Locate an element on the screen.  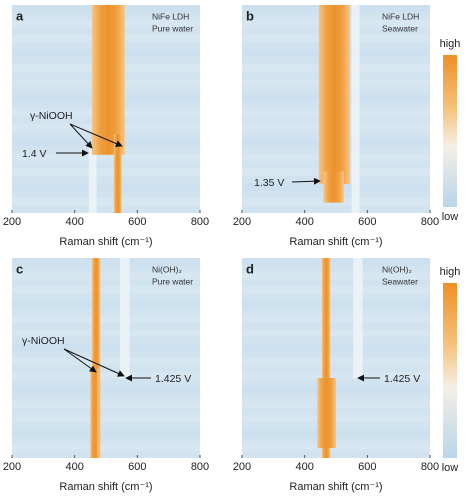
panel-letter: d is located at coordinates (250, 268).